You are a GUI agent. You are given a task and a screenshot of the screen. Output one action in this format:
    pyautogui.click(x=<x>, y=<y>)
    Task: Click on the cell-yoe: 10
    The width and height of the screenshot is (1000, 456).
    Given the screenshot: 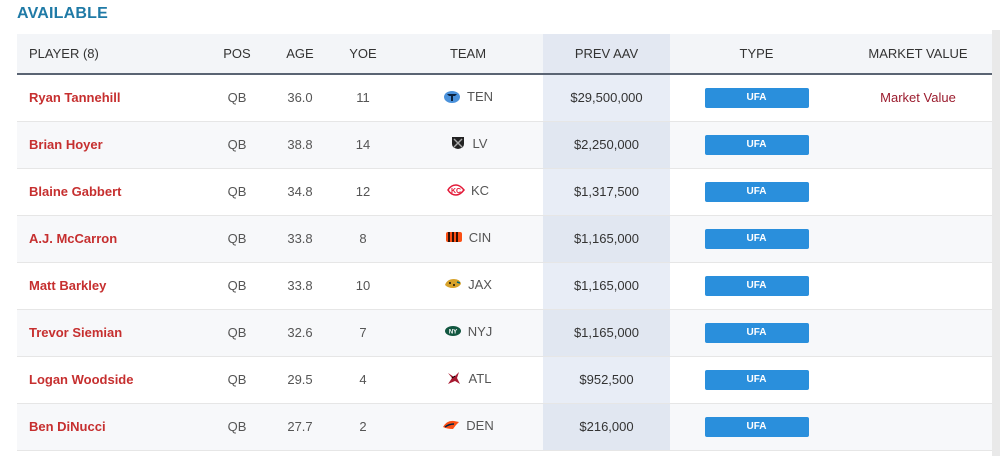 What is the action you would take?
    pyautogui.click(x=363, y=285)
    